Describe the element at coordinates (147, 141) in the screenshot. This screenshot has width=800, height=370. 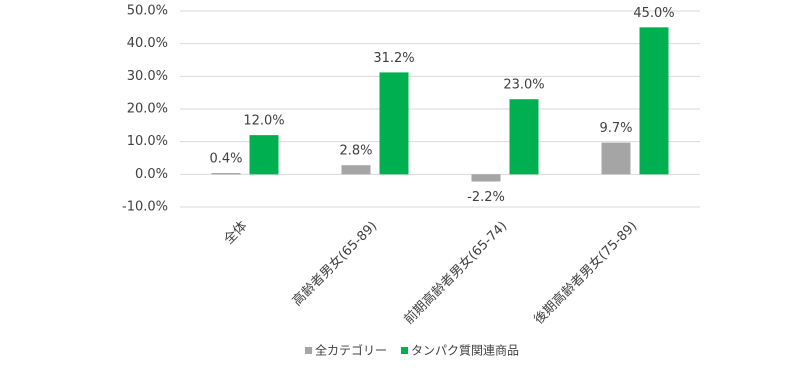
I see `y-tick-label: 10.0%` at that location.